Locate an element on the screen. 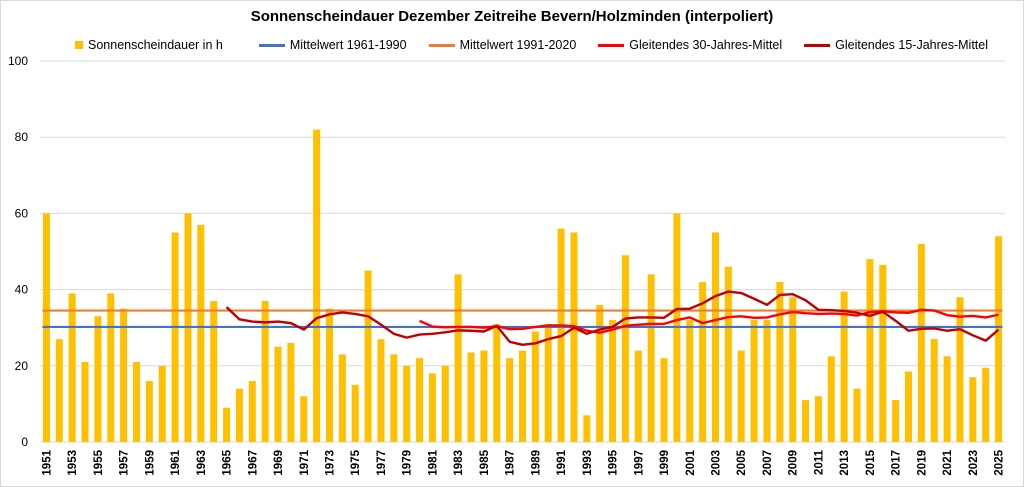  x-tick-label: 2021 is located at coordinates (948, 462).